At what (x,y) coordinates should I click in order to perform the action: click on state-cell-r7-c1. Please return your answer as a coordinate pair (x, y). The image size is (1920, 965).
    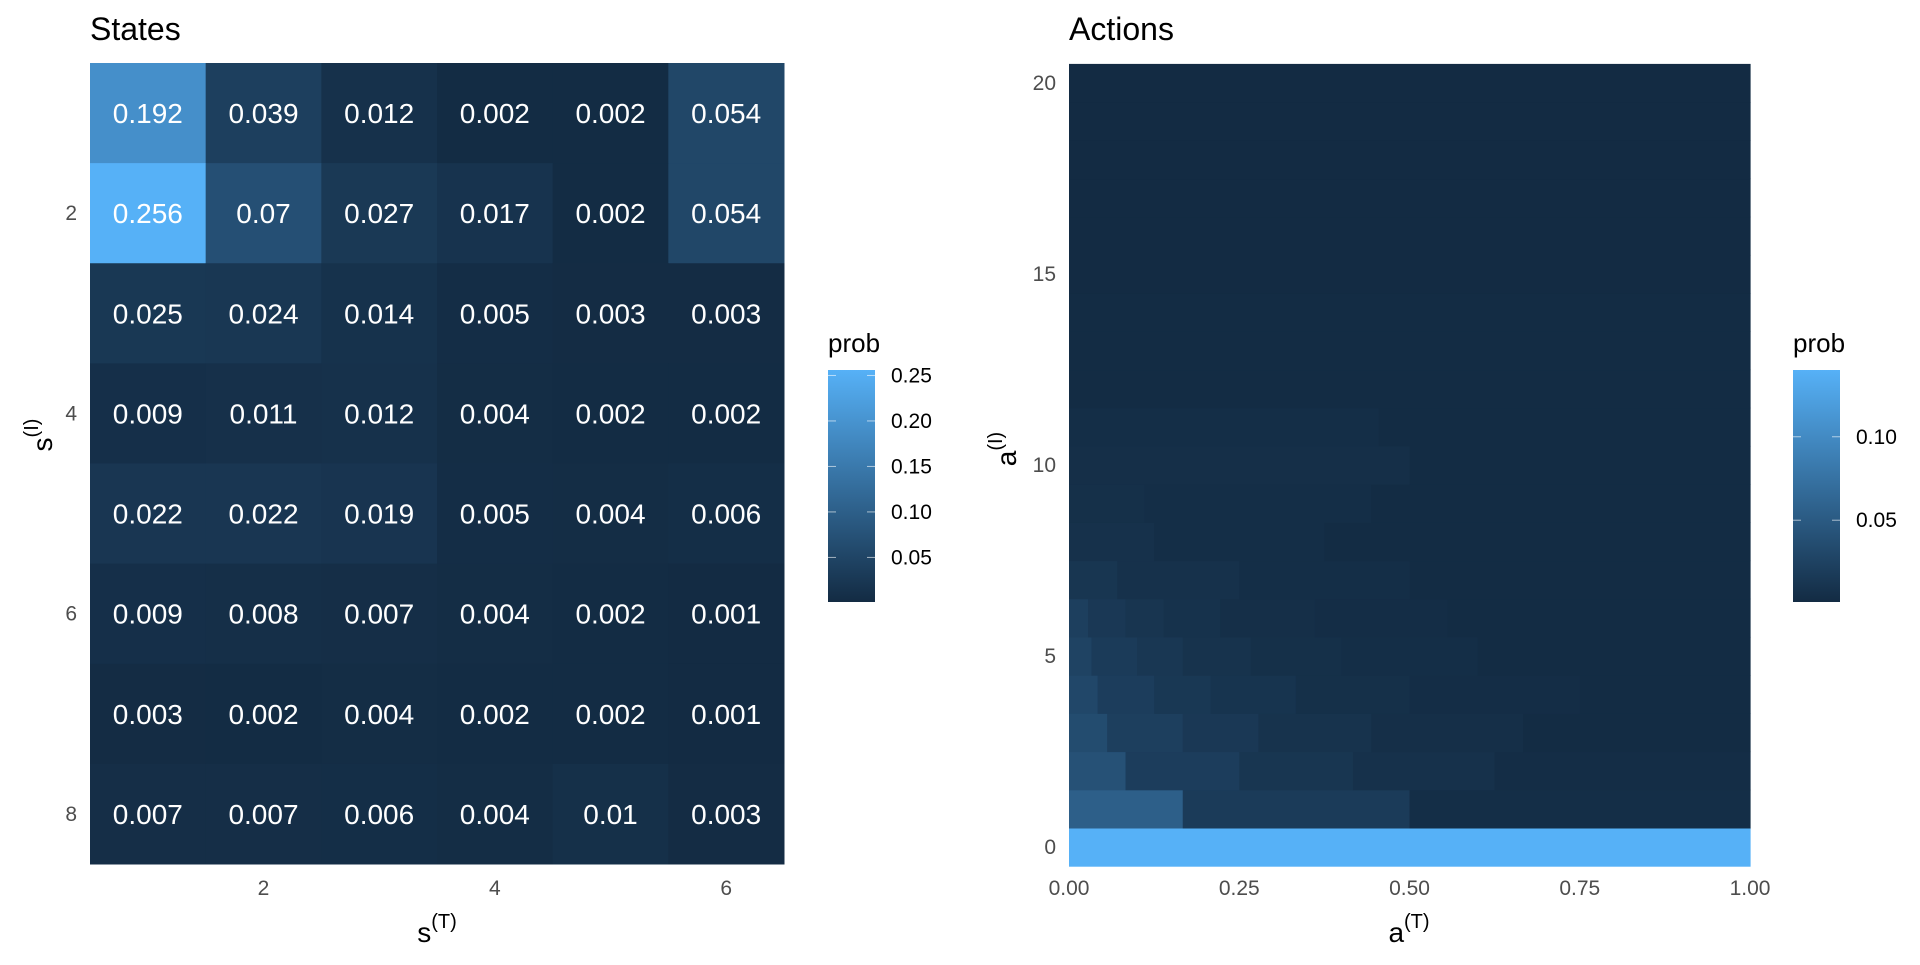
    Looking at the image, I should click on (148, 714).